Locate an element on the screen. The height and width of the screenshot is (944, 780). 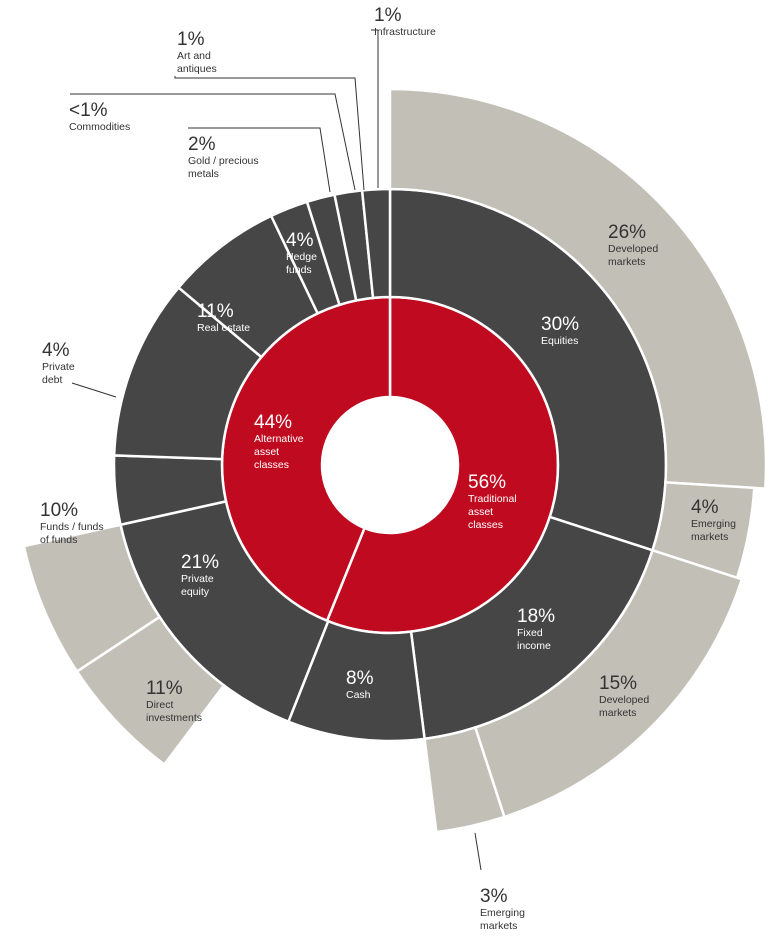
segment-percent: 56% is located at coordinates (487, 482).